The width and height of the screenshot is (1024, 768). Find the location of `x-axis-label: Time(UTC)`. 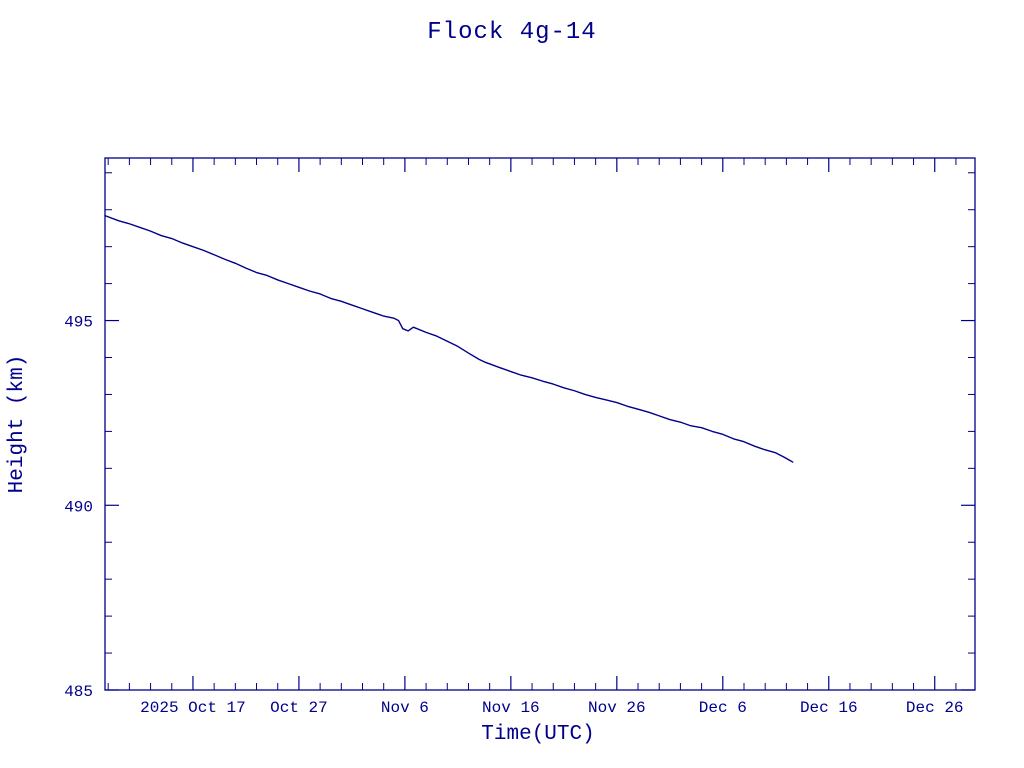

x-axis-label: Time(UTC) is located at coordinates (537, 734).